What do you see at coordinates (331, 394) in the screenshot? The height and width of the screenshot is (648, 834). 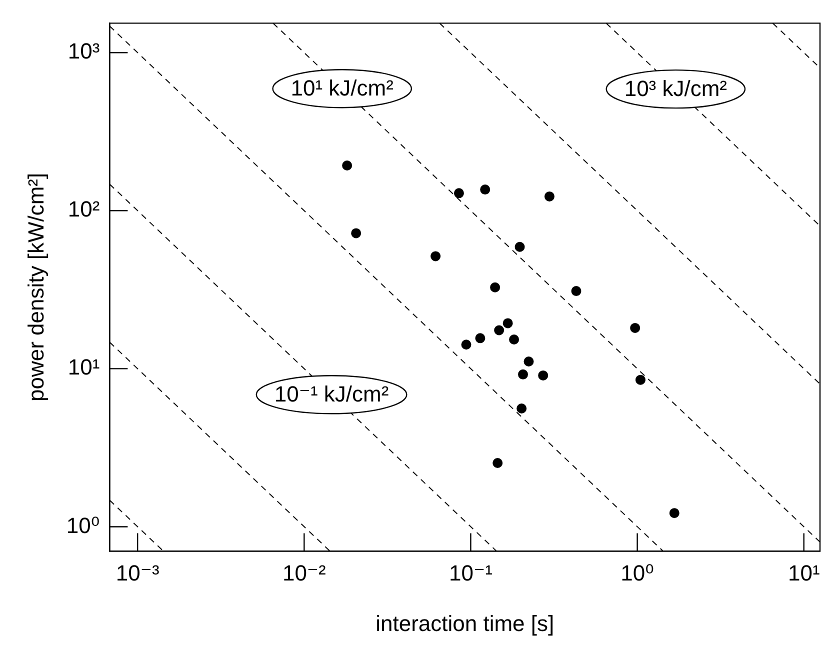 I see `annotation: 10⁻¹ kJ/cm²` at bounding box center [331, 394].